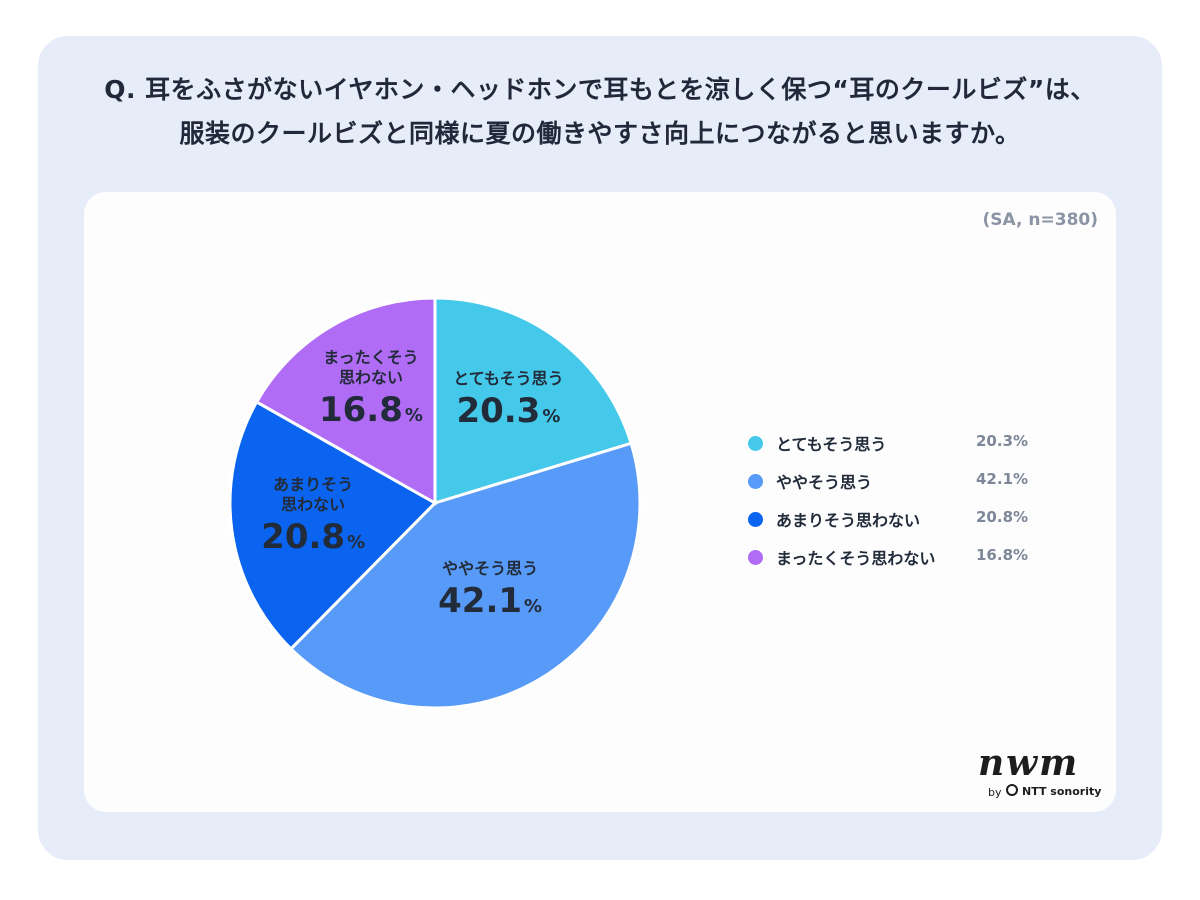  Describe the element at coordinates (995, 792) in the screenshot. I see `brand-by-text: by` at that location.